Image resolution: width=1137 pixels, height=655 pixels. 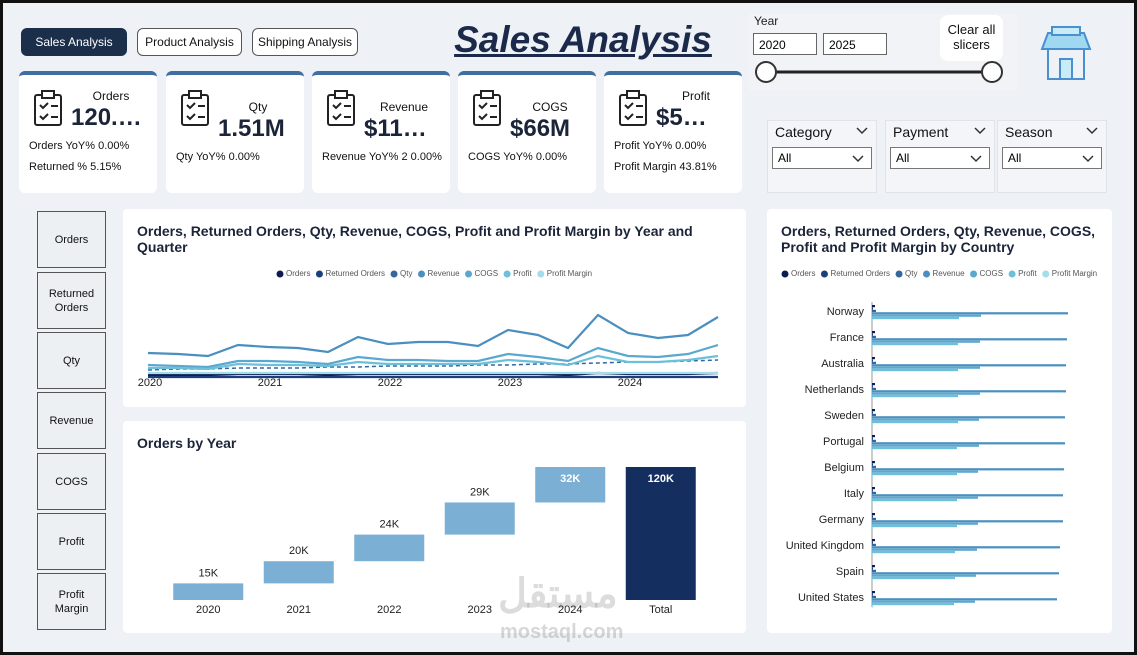 What do you see at coordinates (71, 239) in the screenshot?
I see `measure-button: Orders` at bounding box center [71, 239].